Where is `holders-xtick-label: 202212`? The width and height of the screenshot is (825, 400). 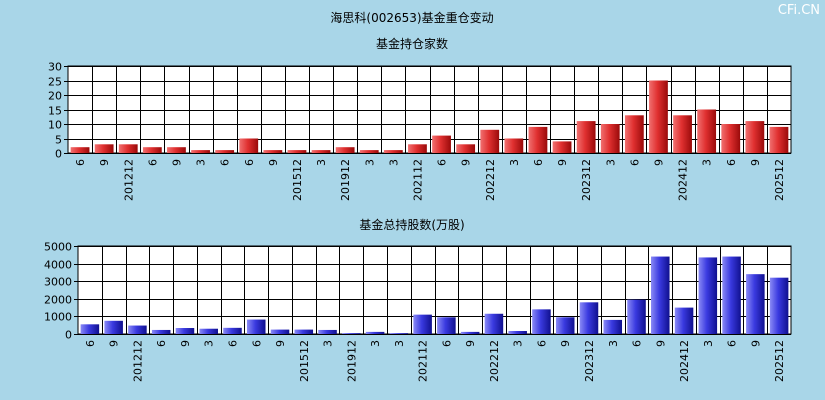
holders-xtick-label: 202212 is located at coordinates (490, 180).